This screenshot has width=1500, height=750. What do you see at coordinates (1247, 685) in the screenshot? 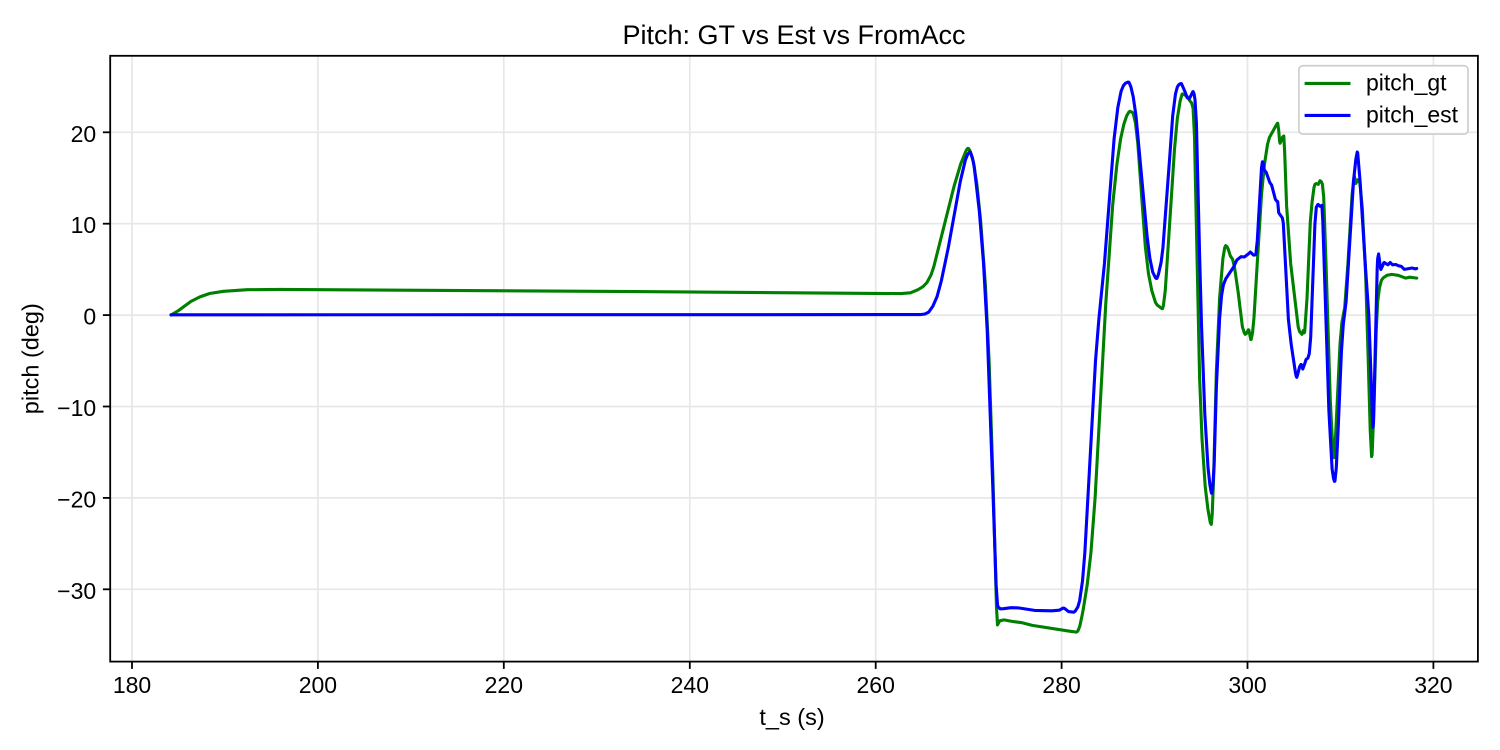
I see `svg-text: 300` at bounding box center [1247, 685].